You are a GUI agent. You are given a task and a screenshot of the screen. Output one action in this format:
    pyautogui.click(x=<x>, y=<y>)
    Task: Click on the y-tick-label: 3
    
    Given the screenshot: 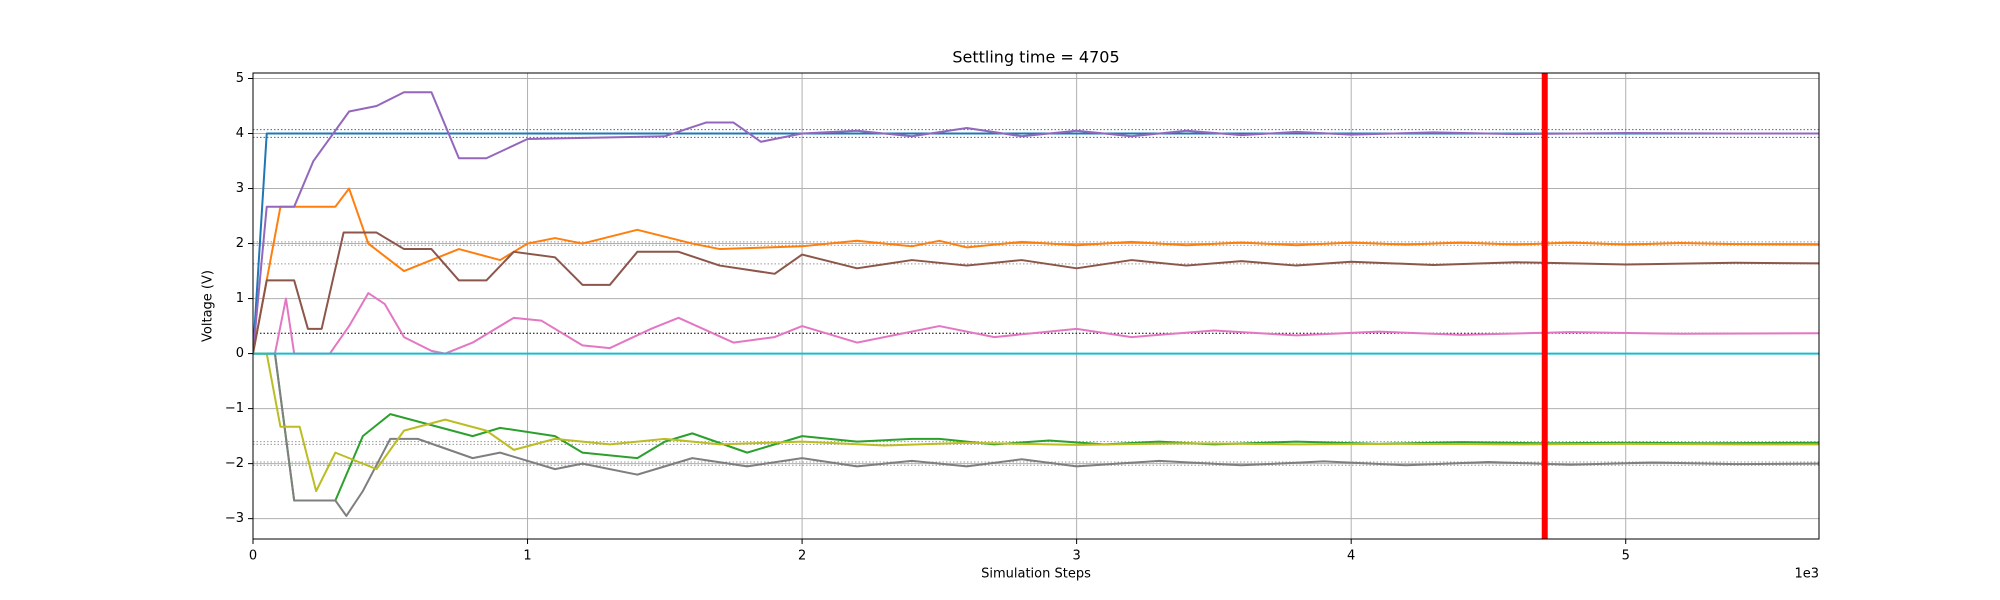 What is the action you would take?
    pyautogui.click(x=240, y=188)
    